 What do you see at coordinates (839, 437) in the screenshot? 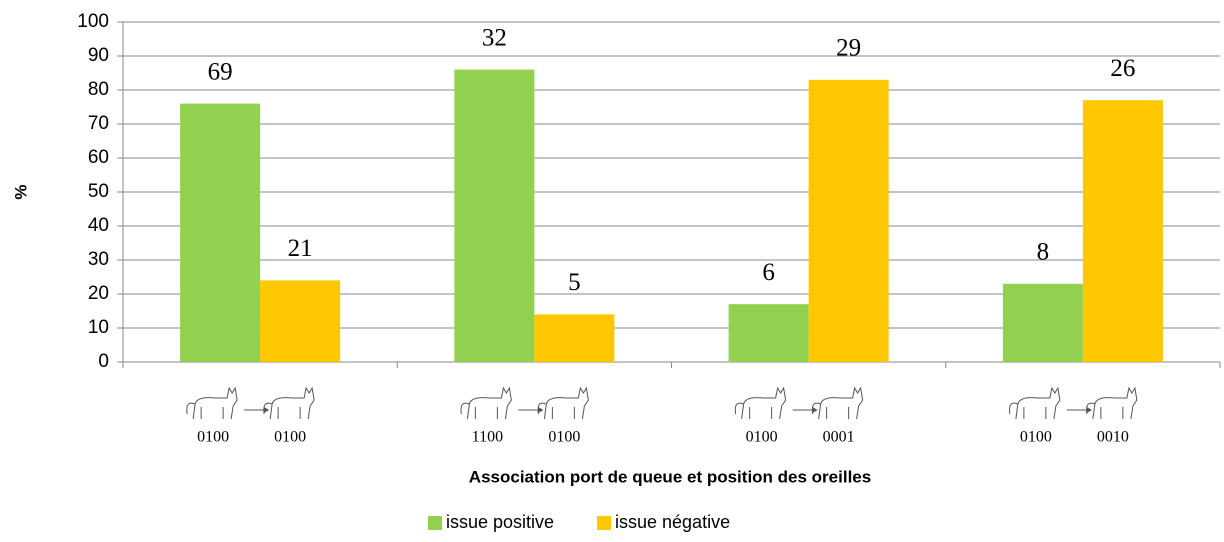
I see `x-tick-label: 0001` at bounding box center [839, 437].